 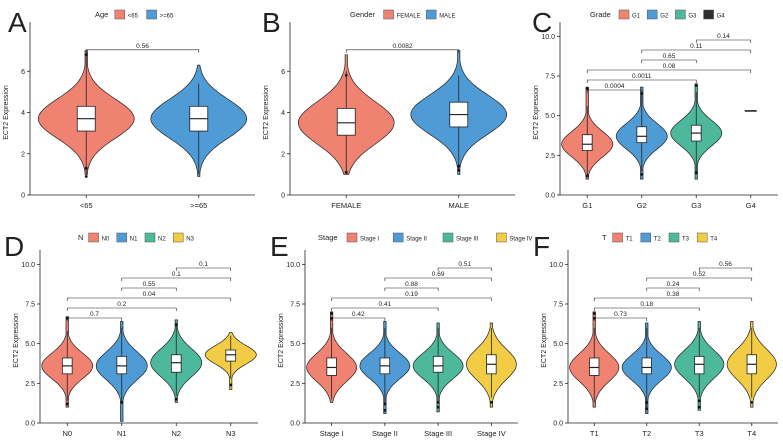 What do you see at coordinates (642, 205) in the screenshot?
I see `x-tick-label: G2` at bounding box center [642, 205].